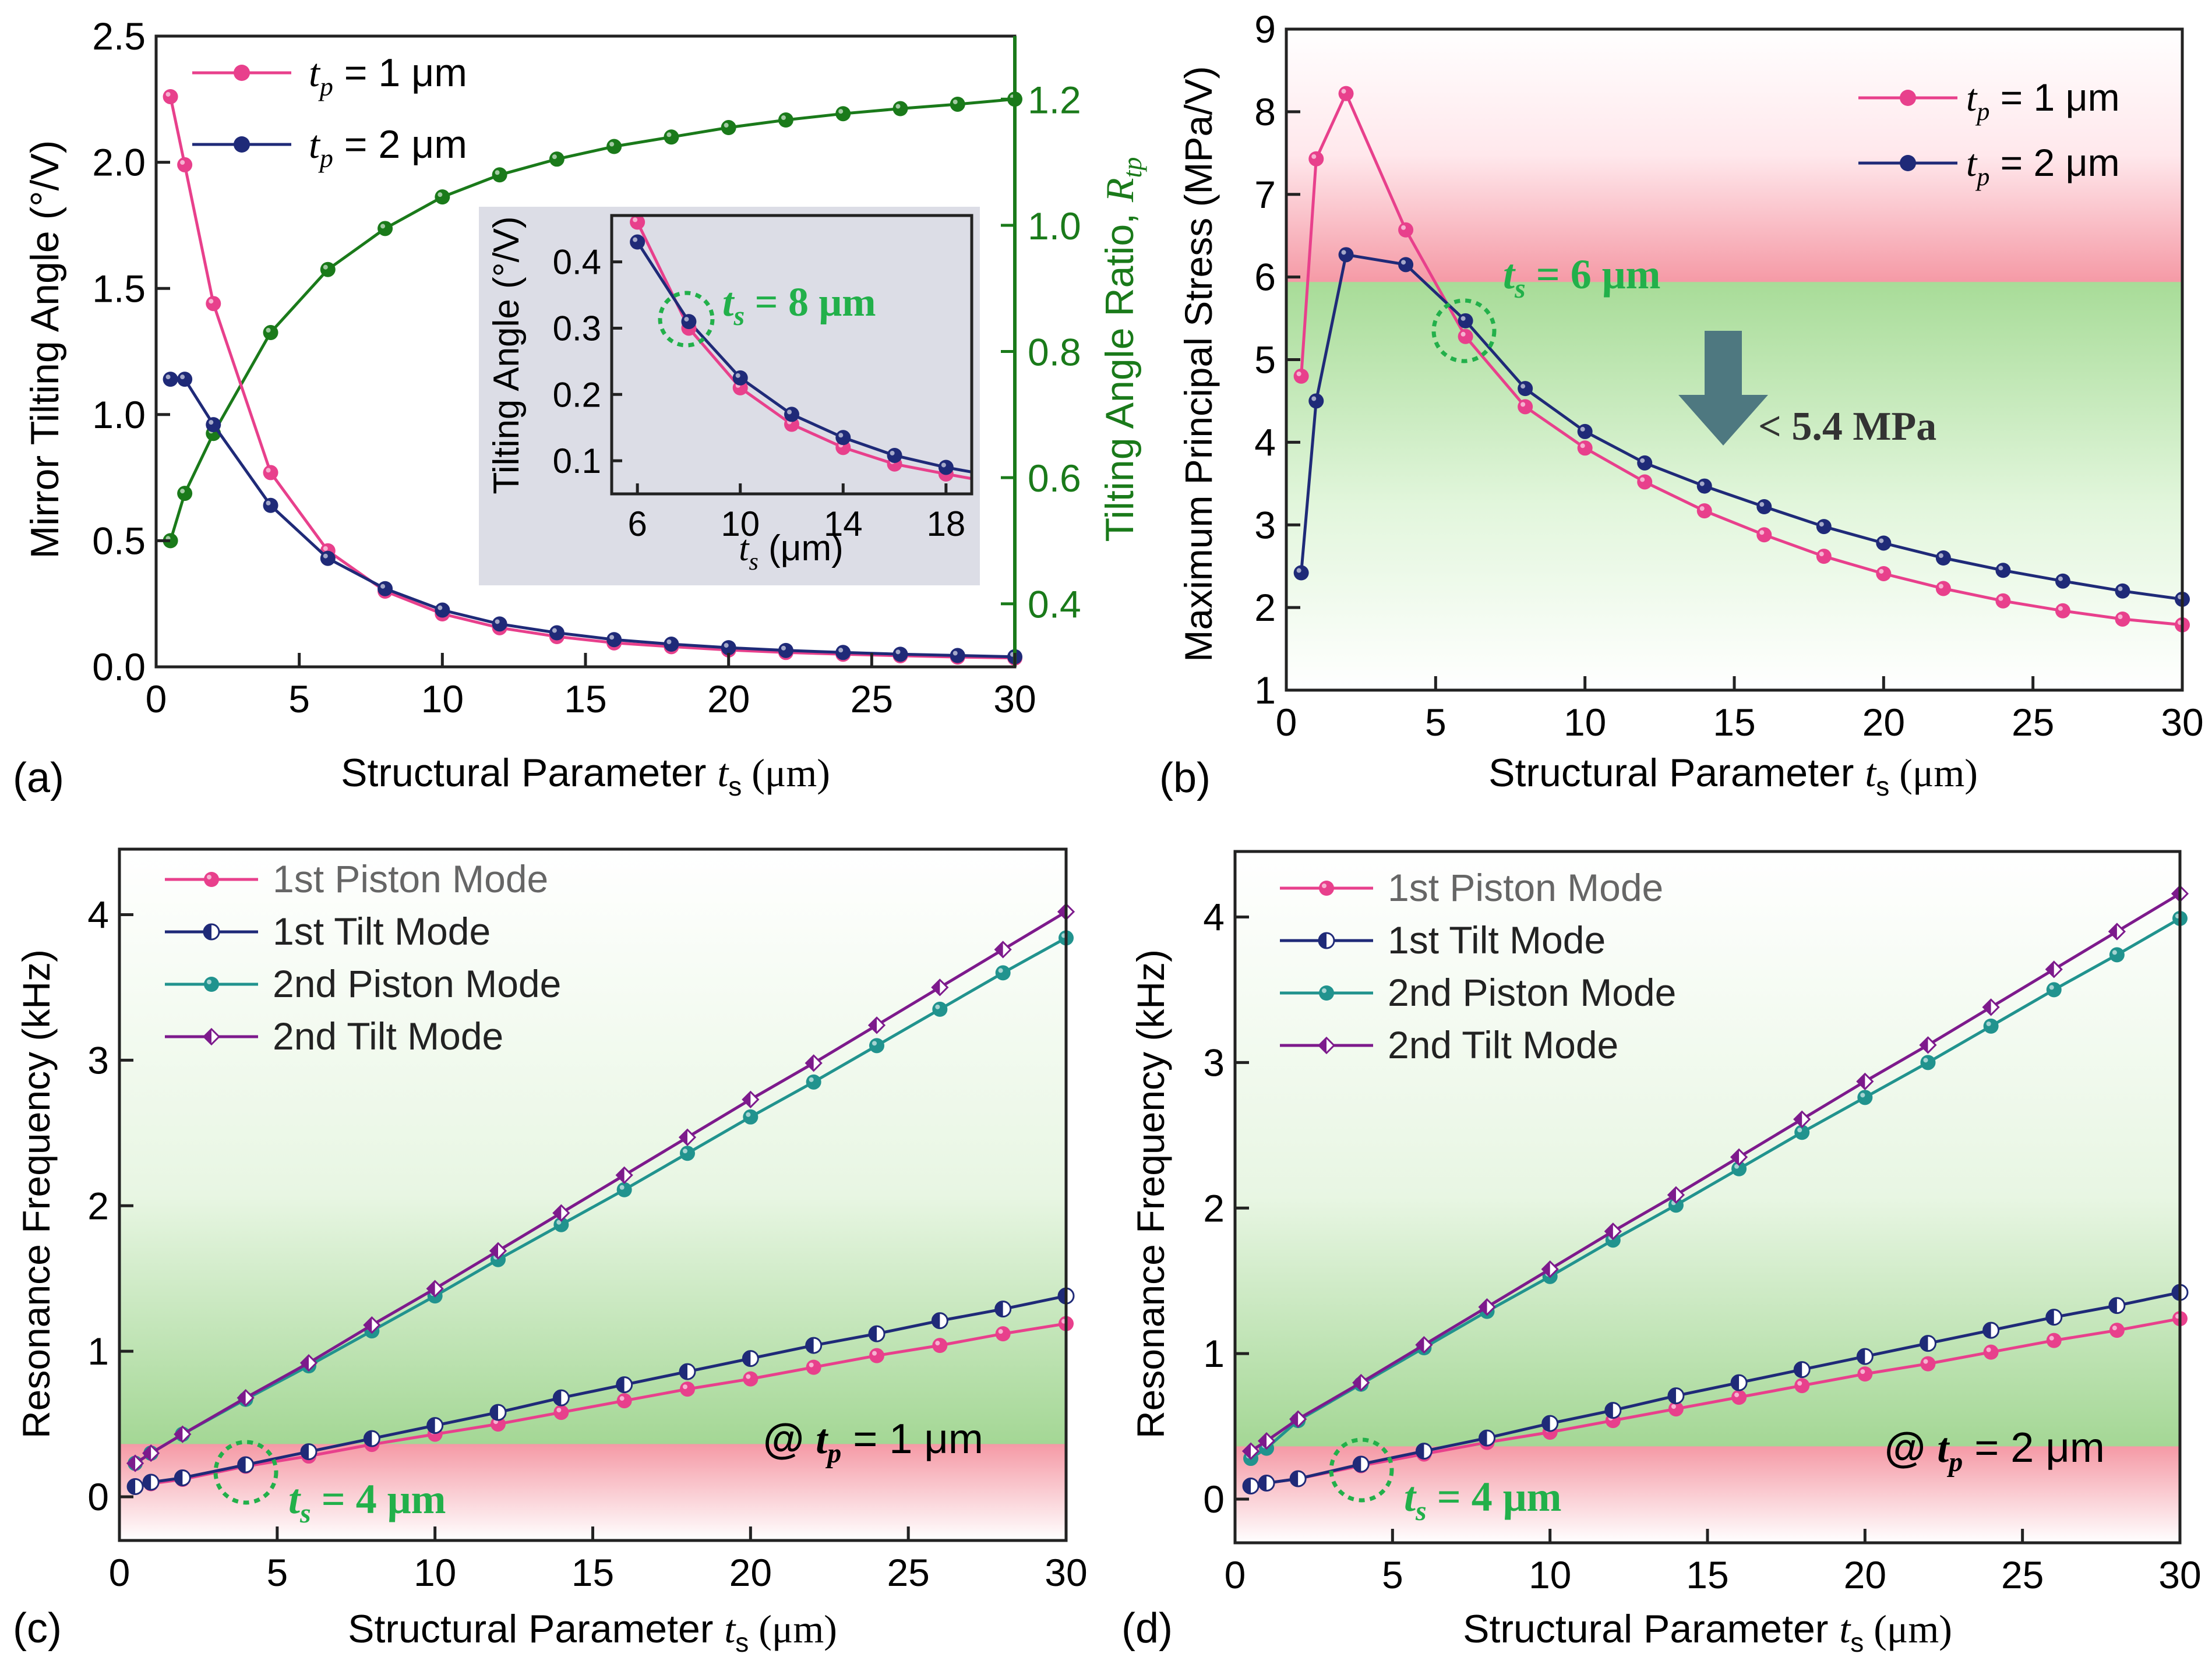 The width and height of the screenshot is (2212, 1675). Describe the element at coordinates (791, 551) in the screenshot. I see `inset-xlabel: ts (μm)` at that location.